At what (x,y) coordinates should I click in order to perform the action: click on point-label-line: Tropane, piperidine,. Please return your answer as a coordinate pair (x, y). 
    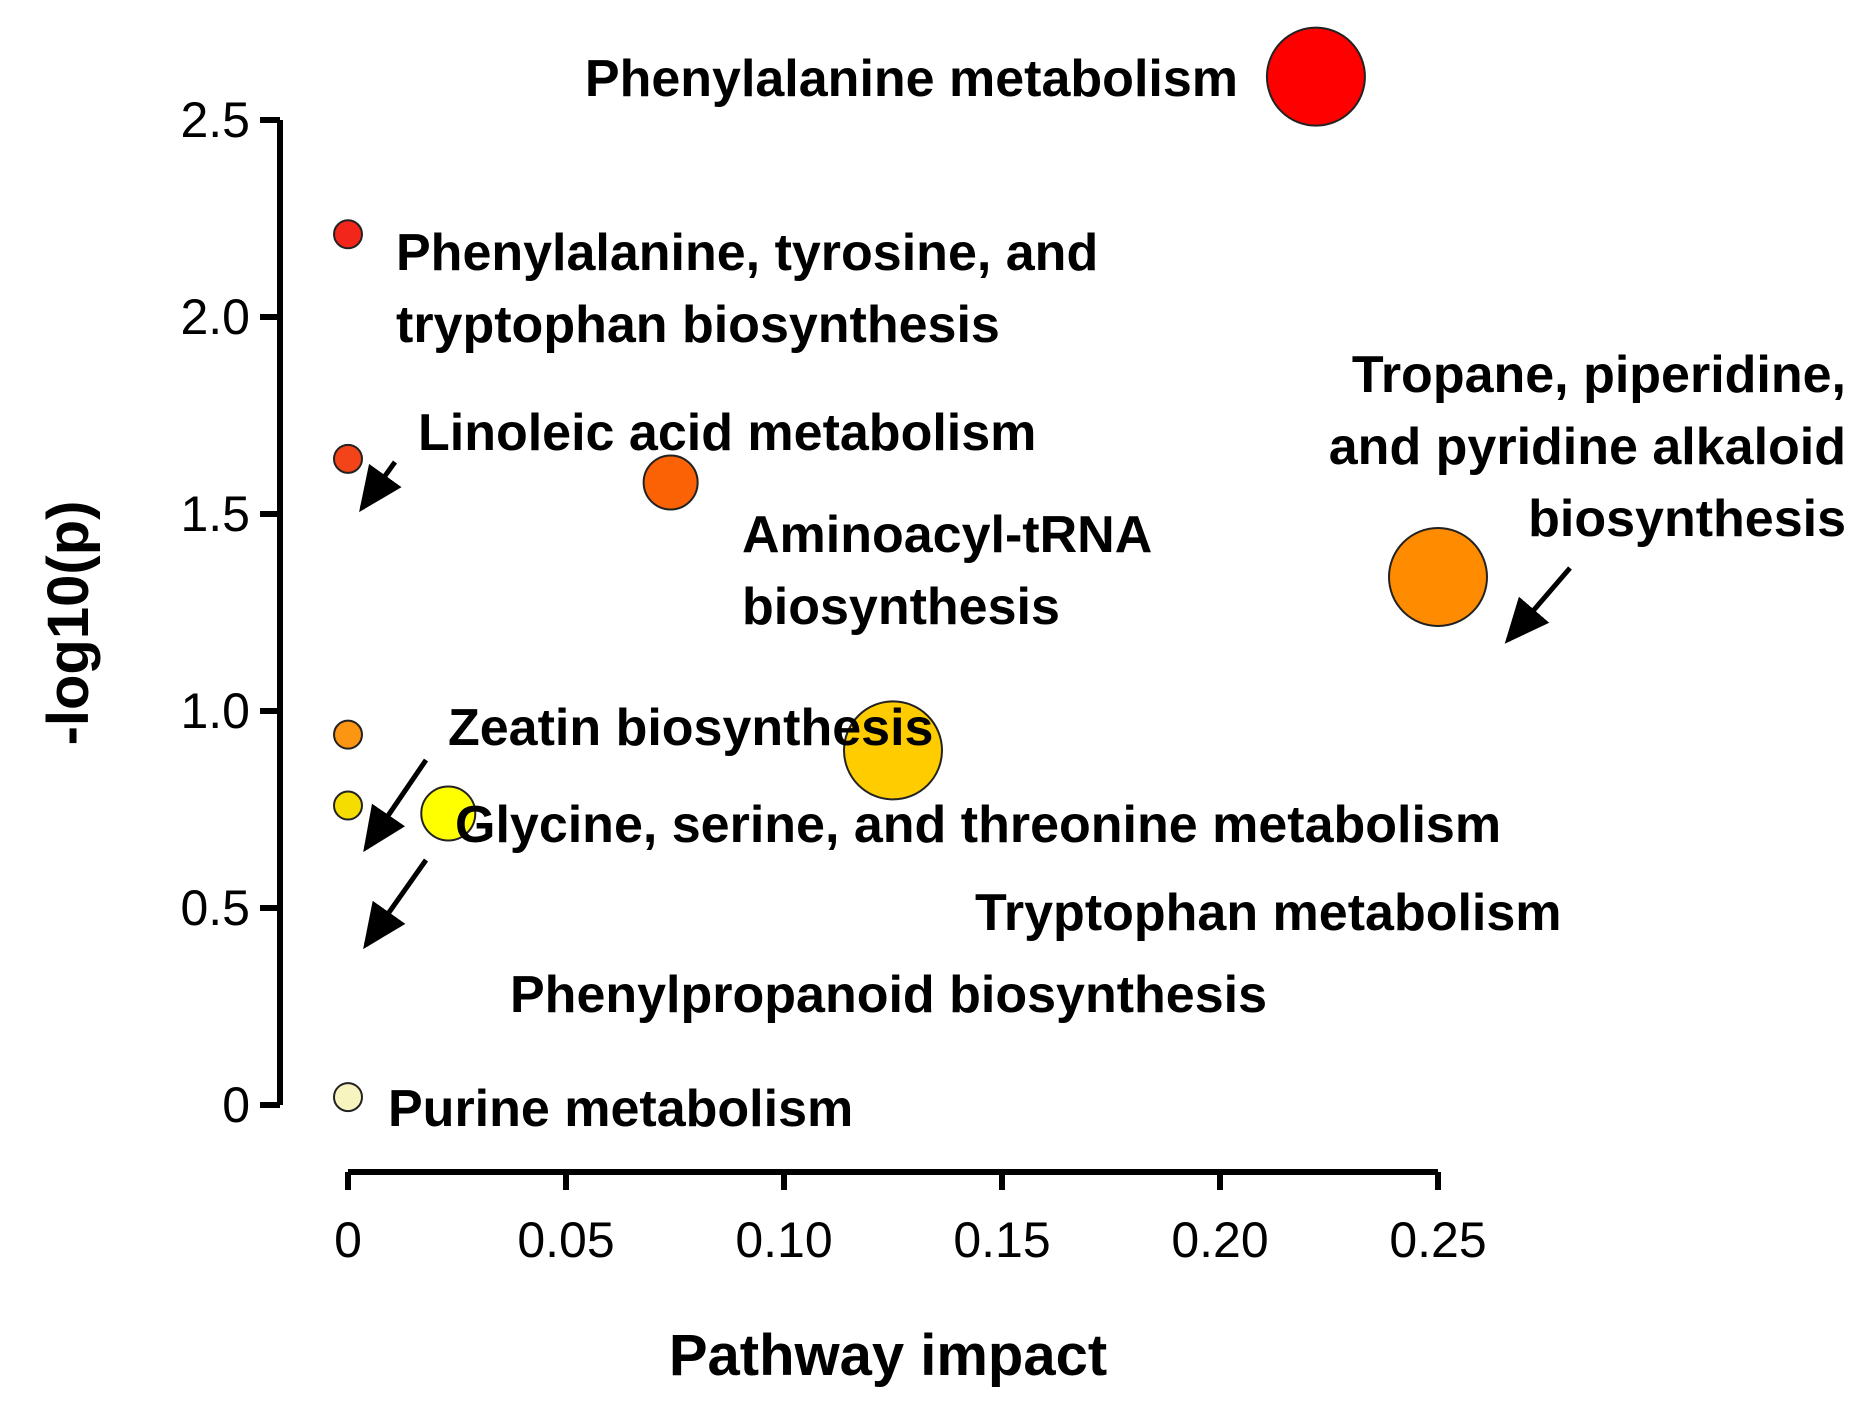
    Looking at the image, I should click on (1599, 375).